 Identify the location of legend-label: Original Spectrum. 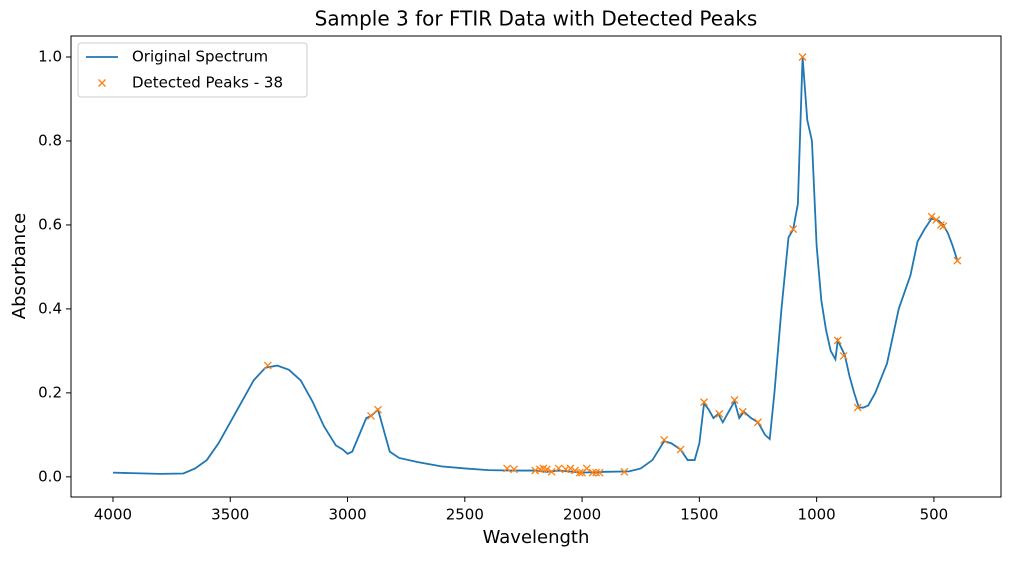
(200, 57).